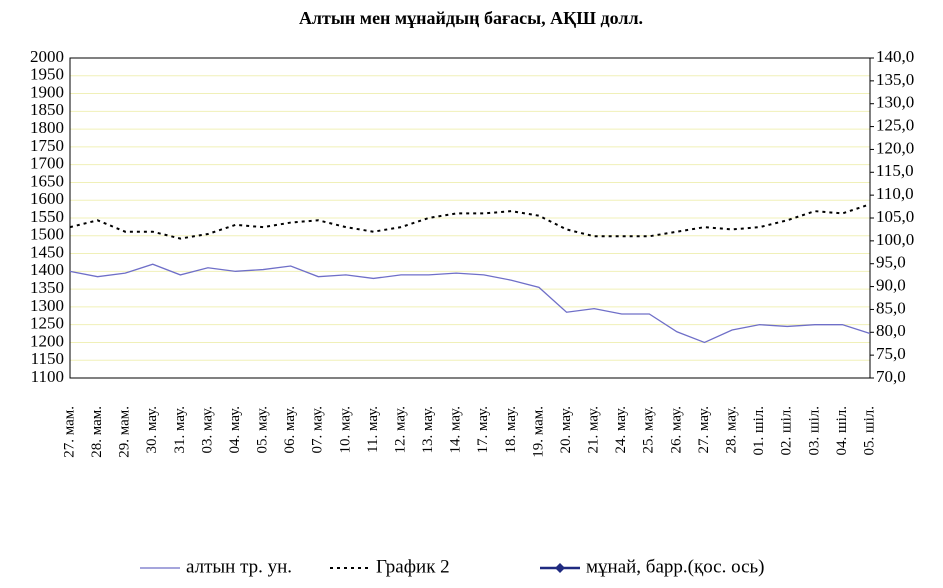  What do you see at coordinates (47, 269) in the screenshot?
I see `y-tick-label: 1400` at bounding box center [47, 269].